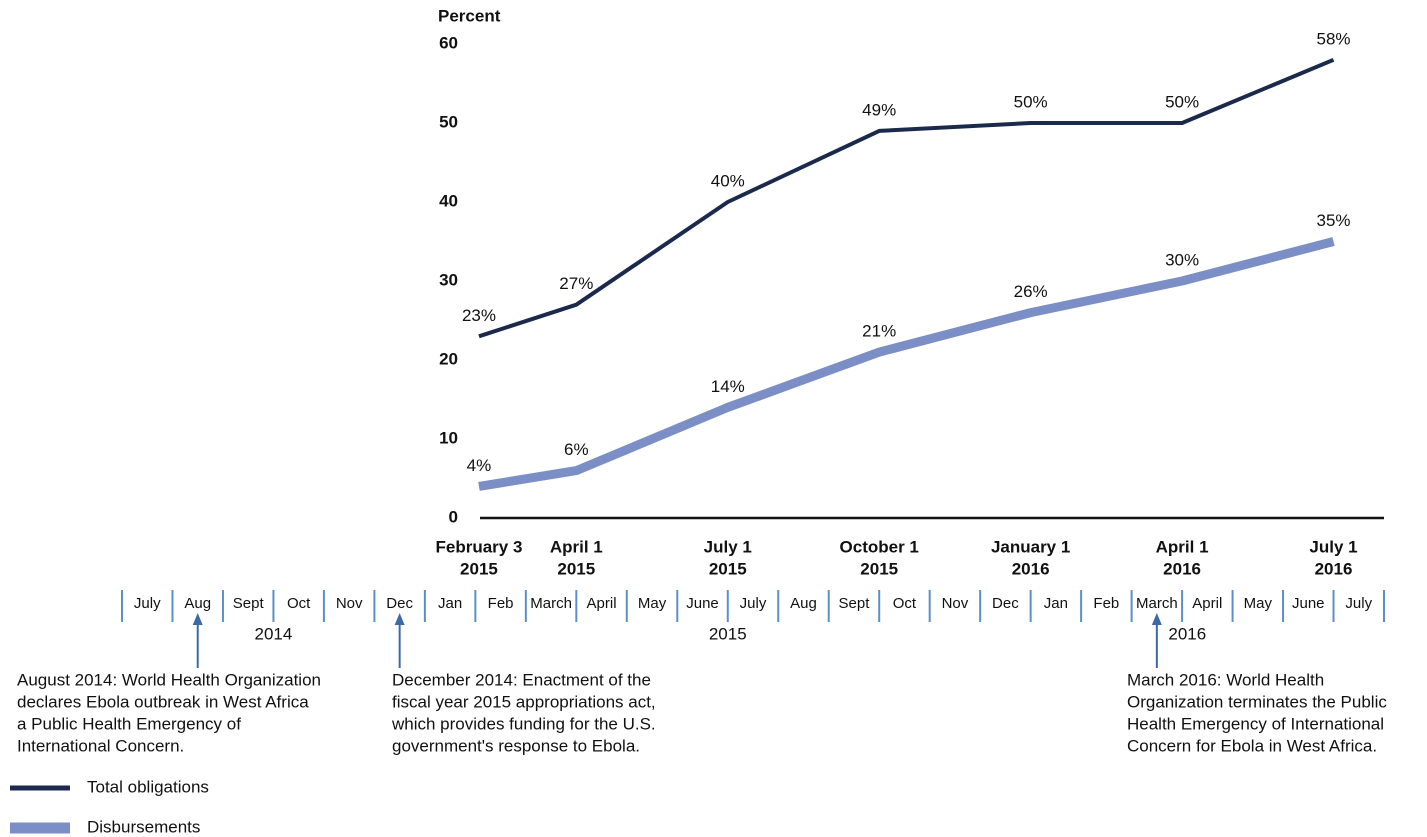 This screenshot has width=1427, height=837. What do you see at coordinates (879, 109) in the screenshot?
I see `data-label: 49%` at bounding box center [879, 109].